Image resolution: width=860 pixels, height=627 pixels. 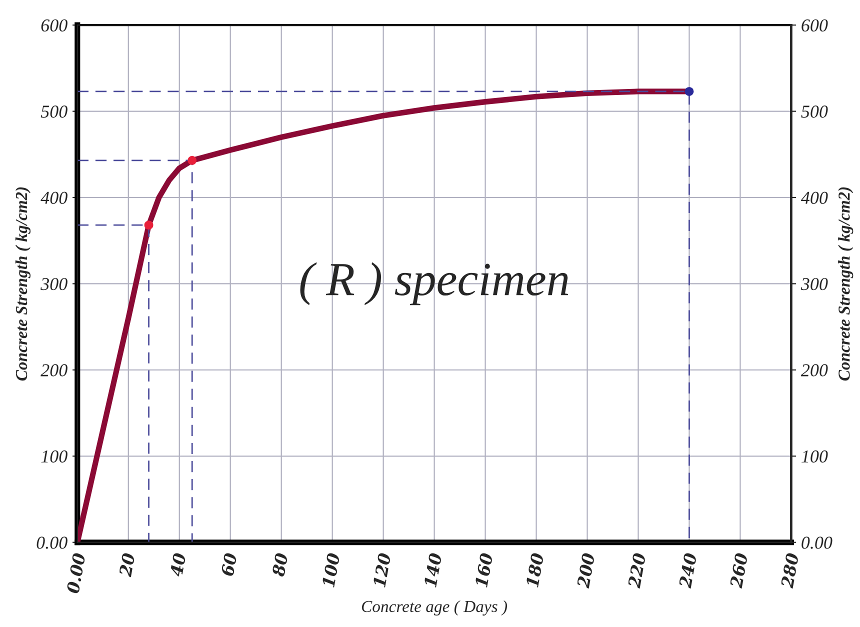 I want to click on y-tick-label: 200, so click(x=54, y=370).